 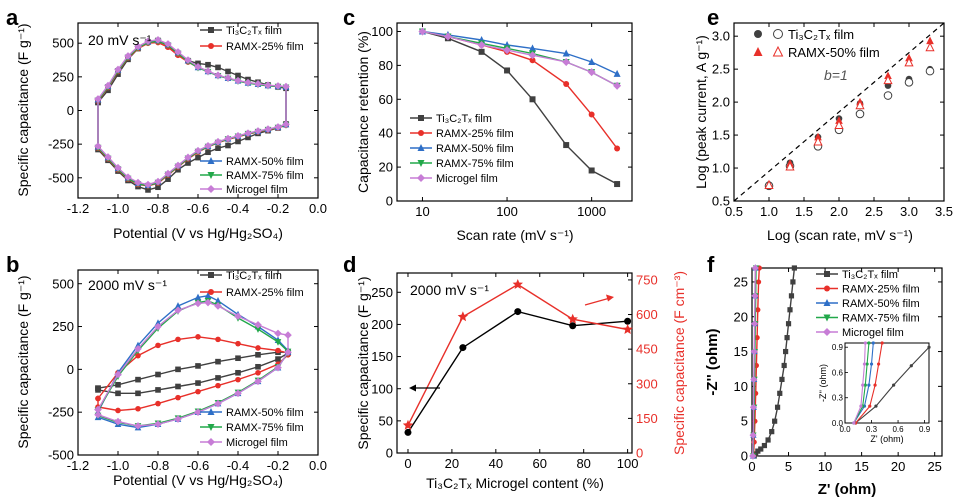 What do you see at coordinates (721, 102) in the screenshot?
I see `y-tick-label: 2.0` at bounding box center [721, 102].